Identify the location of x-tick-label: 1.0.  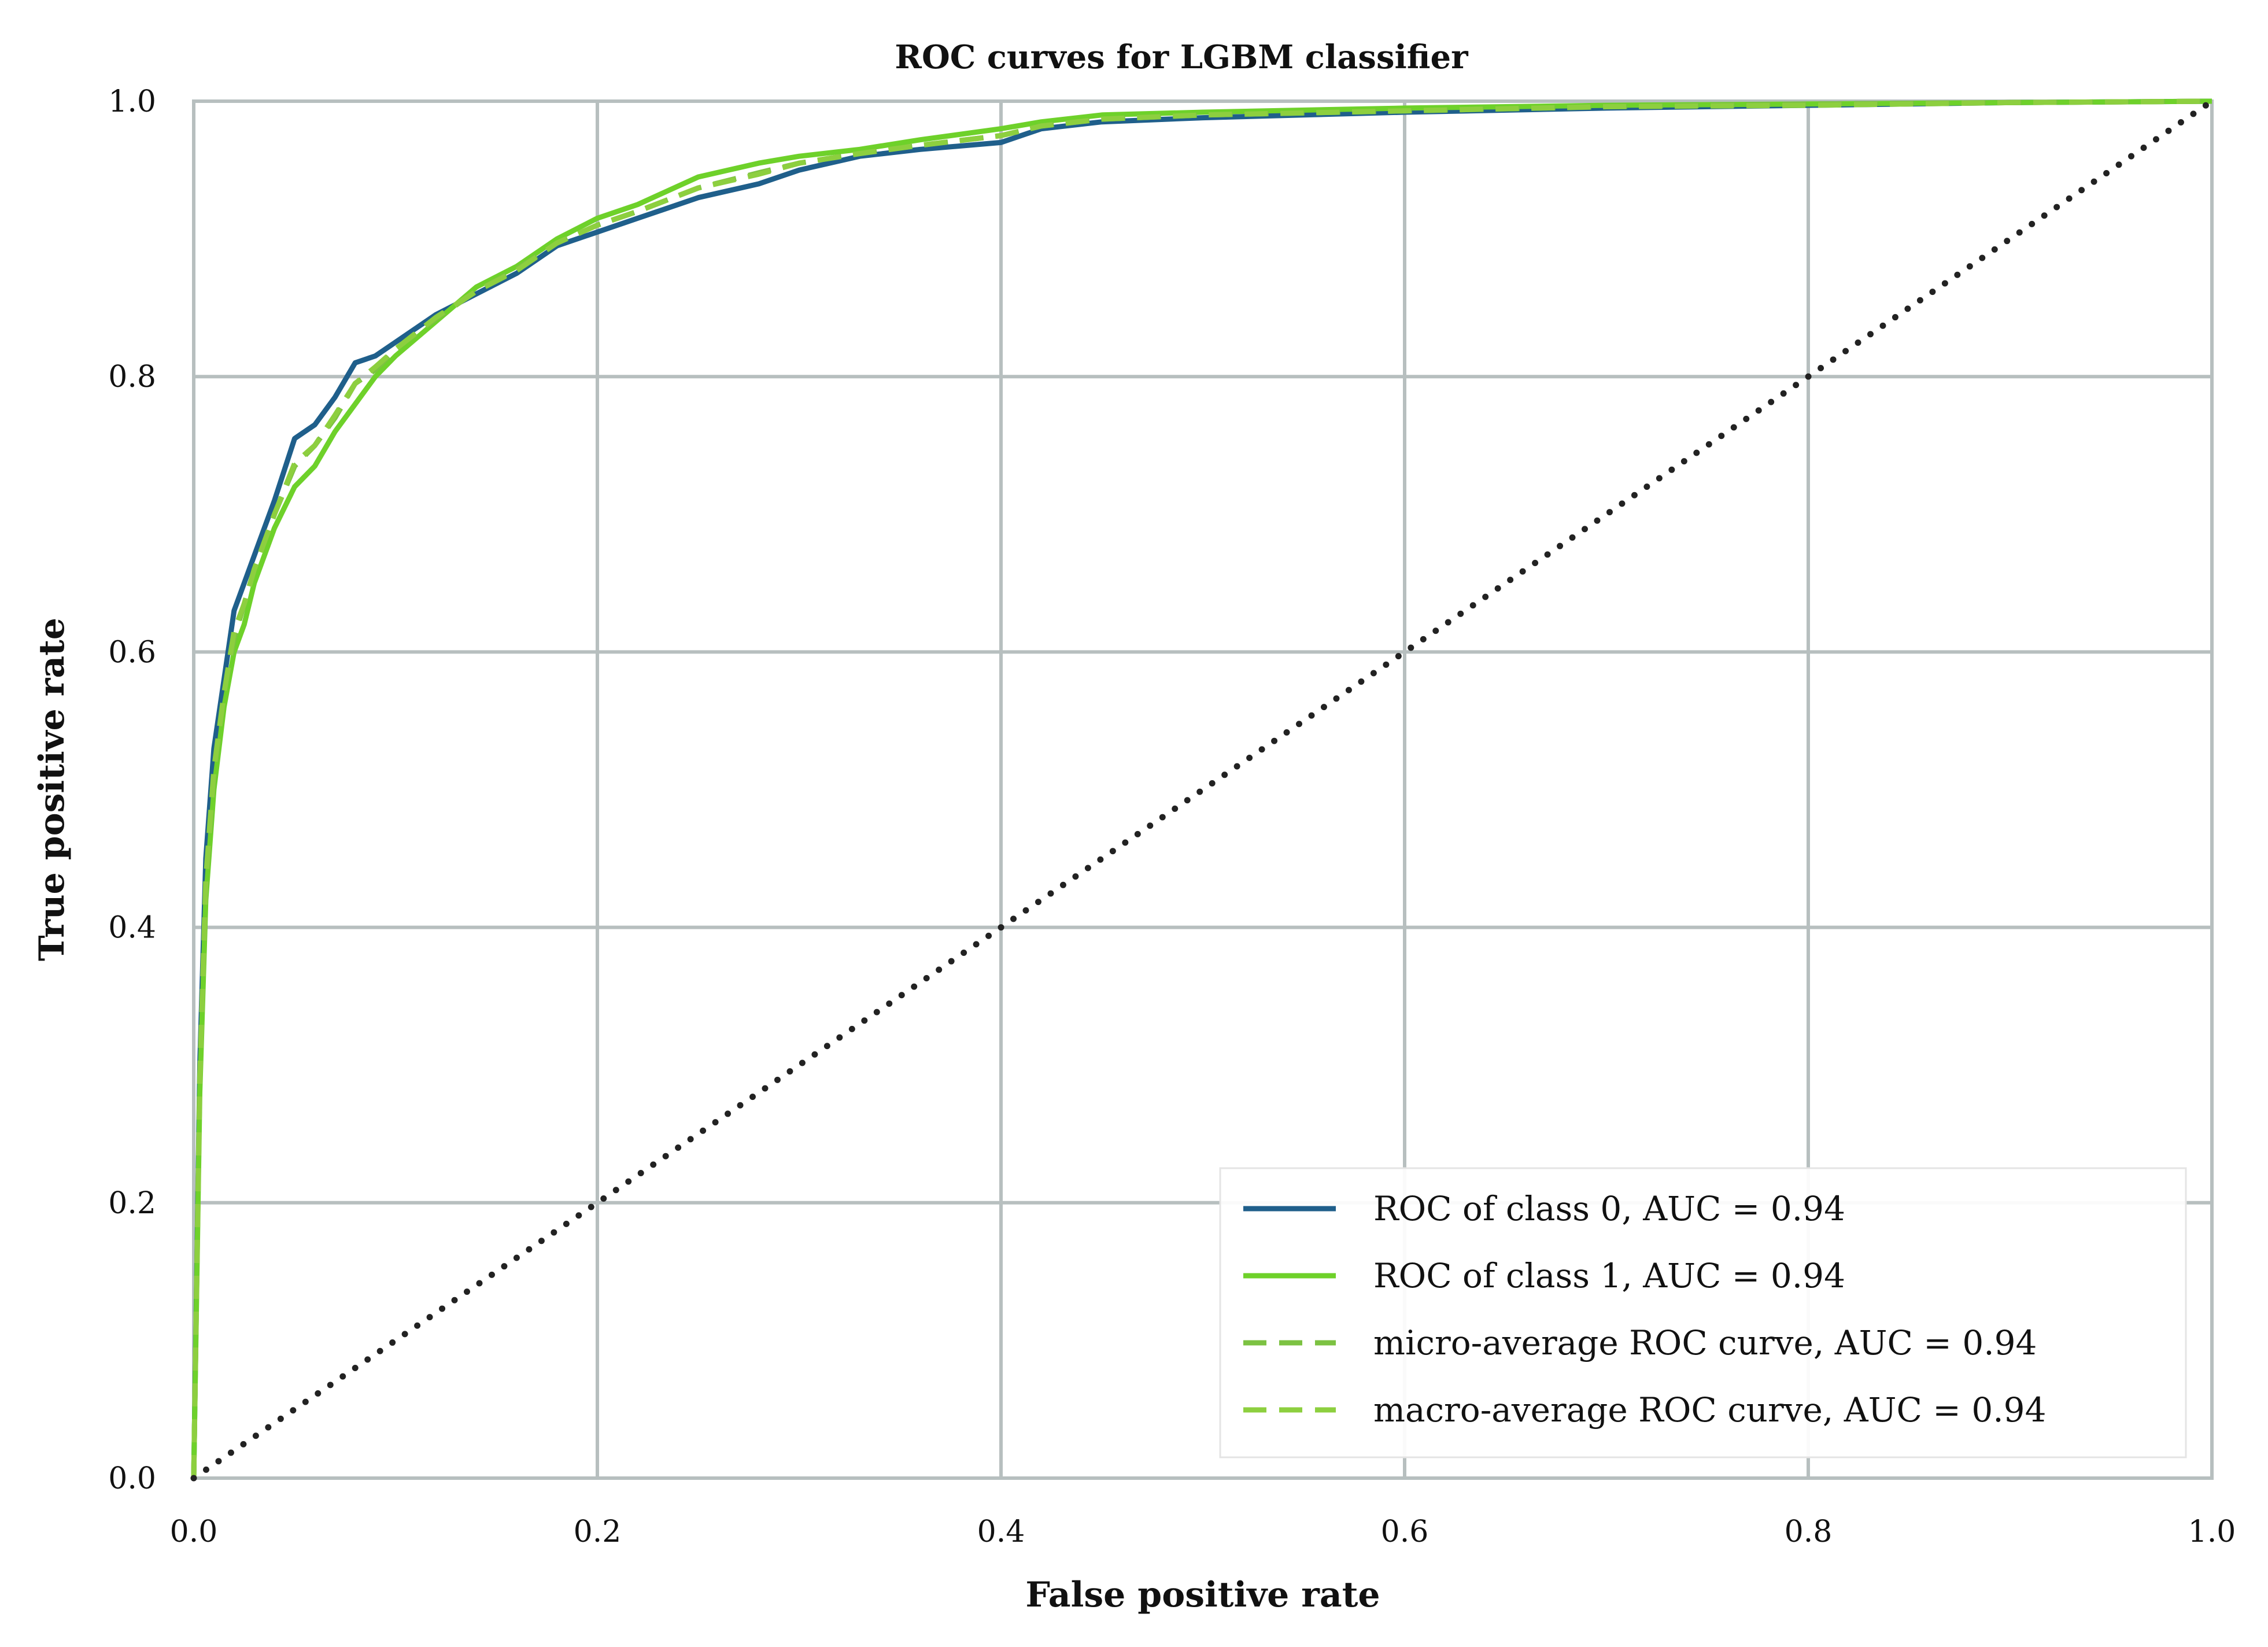
(2212, 1532).